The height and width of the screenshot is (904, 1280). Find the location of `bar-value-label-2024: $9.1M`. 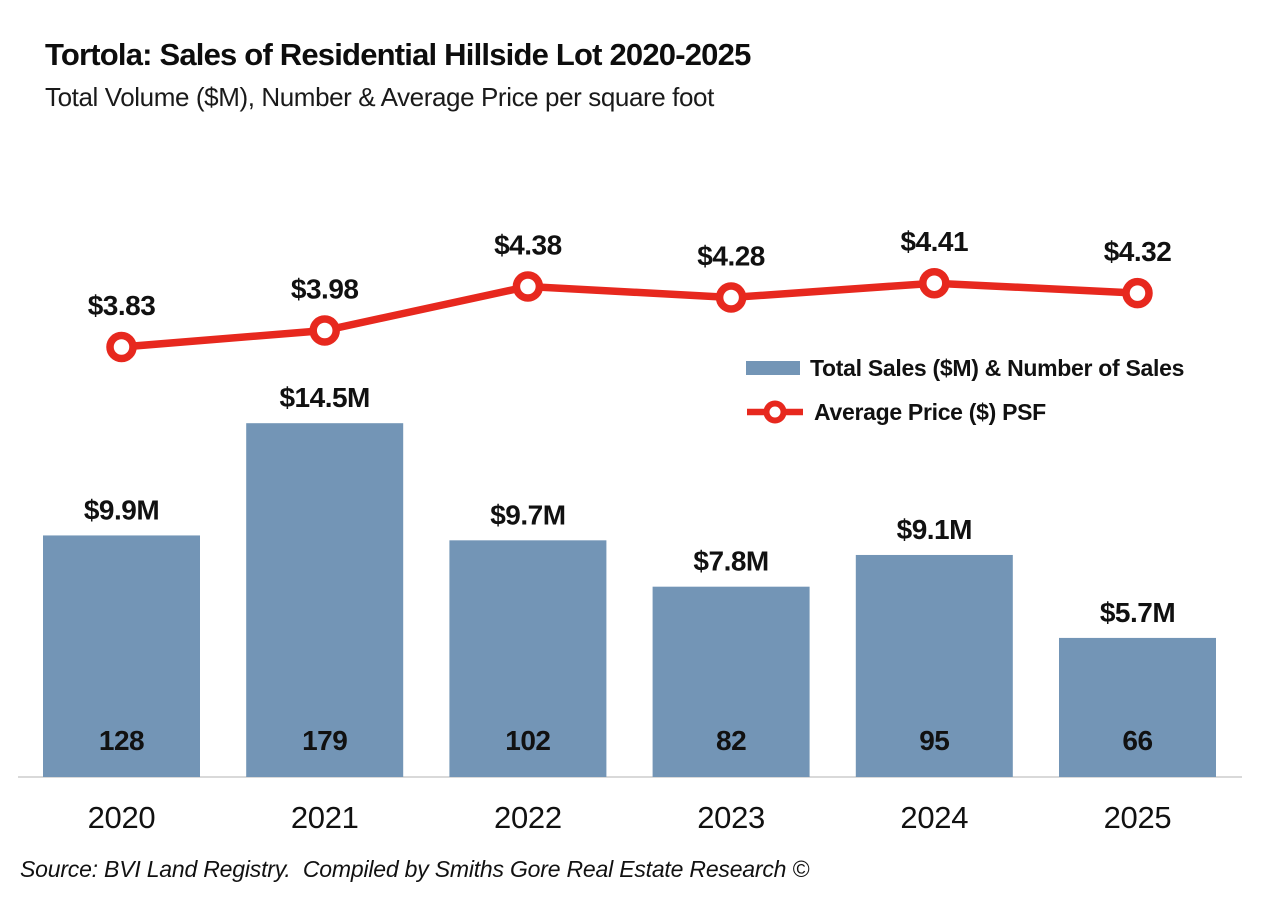

bar-value-label-2024: $9.1M is located at coordinates (934, 529).